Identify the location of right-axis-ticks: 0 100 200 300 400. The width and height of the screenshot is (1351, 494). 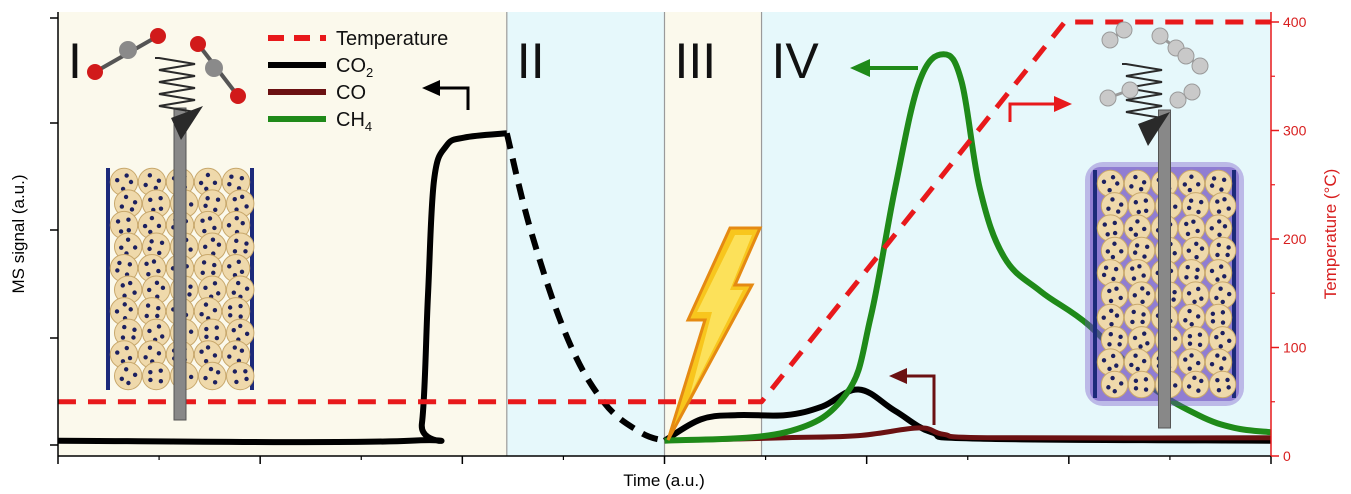
(1289, 239).